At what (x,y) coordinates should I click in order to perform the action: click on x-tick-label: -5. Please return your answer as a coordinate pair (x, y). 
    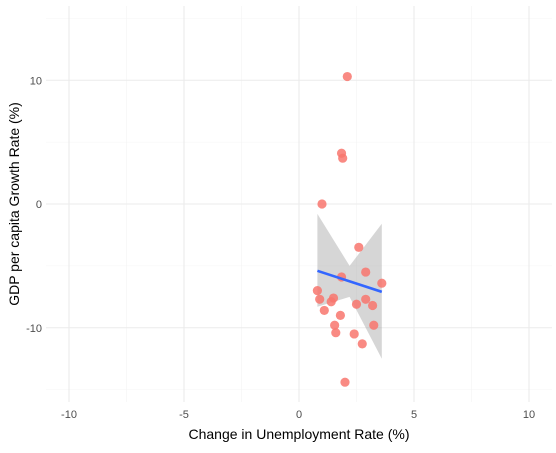
    Looking at the image, I should click on (184, 415).